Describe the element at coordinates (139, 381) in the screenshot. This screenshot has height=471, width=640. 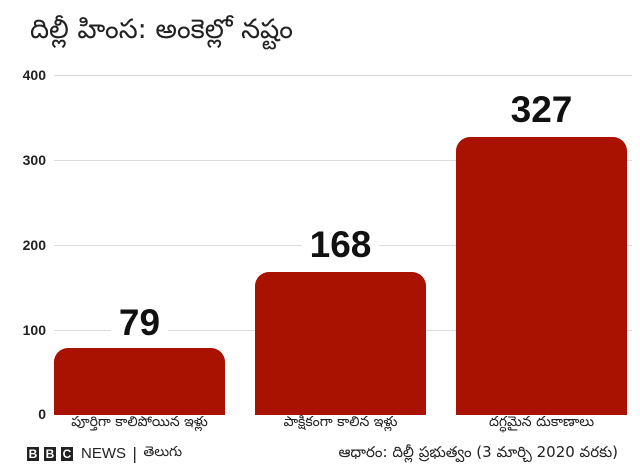
I see `bar-fully-burnt-houses` at that location.